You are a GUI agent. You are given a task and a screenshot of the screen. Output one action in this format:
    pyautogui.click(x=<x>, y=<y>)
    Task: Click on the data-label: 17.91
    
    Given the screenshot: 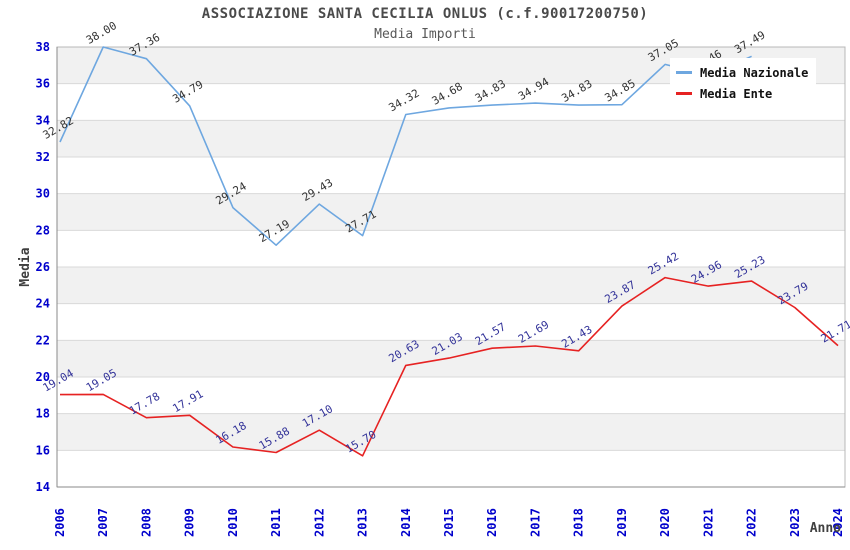 What is the action you would take?
    pyautogui.click(x=187, y=401)
    